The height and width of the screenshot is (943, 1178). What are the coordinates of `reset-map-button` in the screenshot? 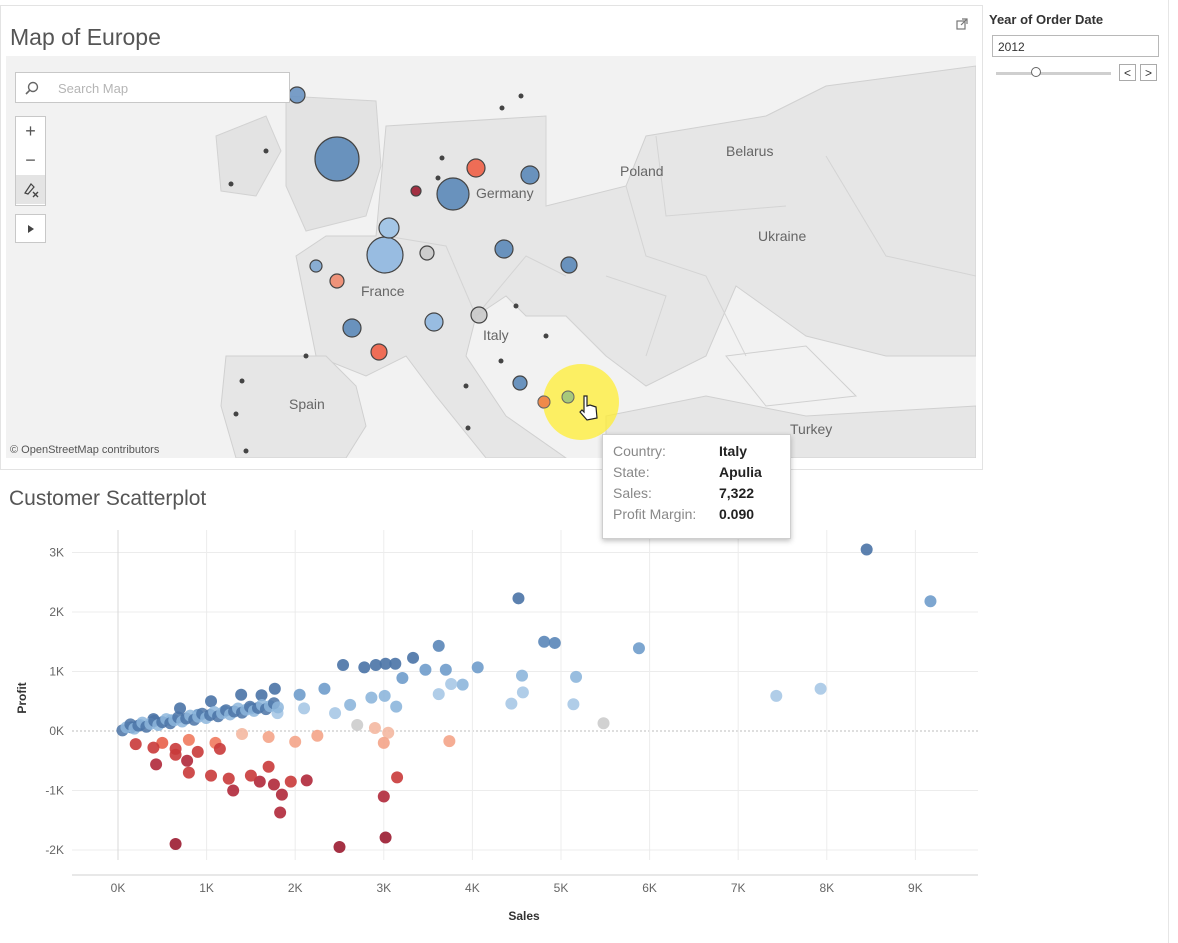 It's located at (30, 189).